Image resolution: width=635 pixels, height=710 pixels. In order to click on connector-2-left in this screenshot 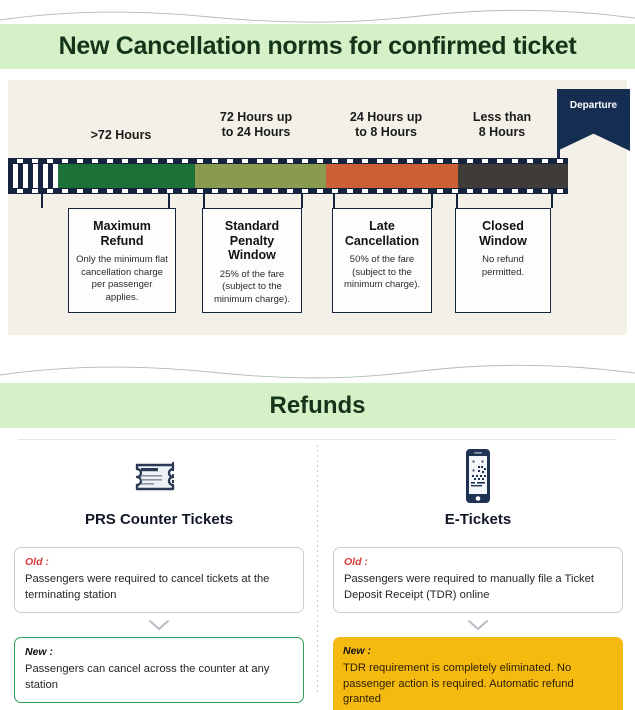, I will do `click(334, 201)`.